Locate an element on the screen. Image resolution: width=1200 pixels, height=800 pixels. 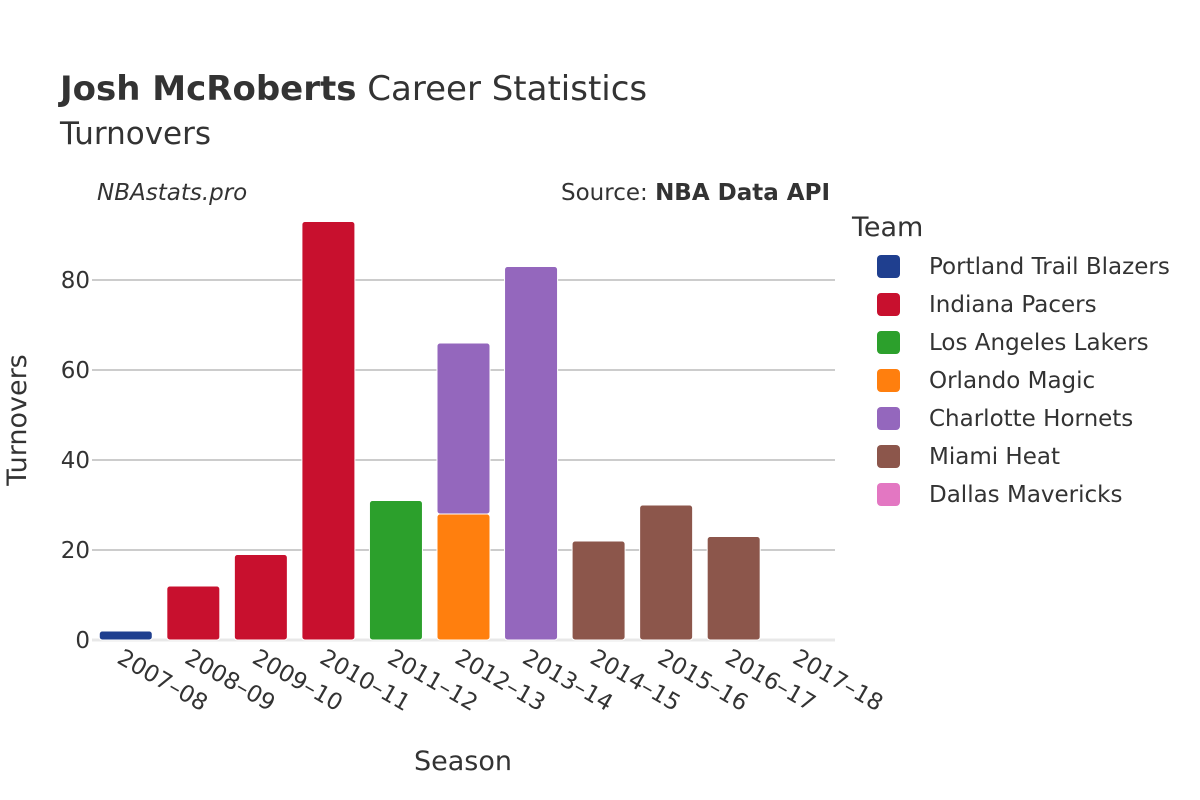
y-axis-ticks: 0 20 40 60 80 is located at coordinates (75, 461).